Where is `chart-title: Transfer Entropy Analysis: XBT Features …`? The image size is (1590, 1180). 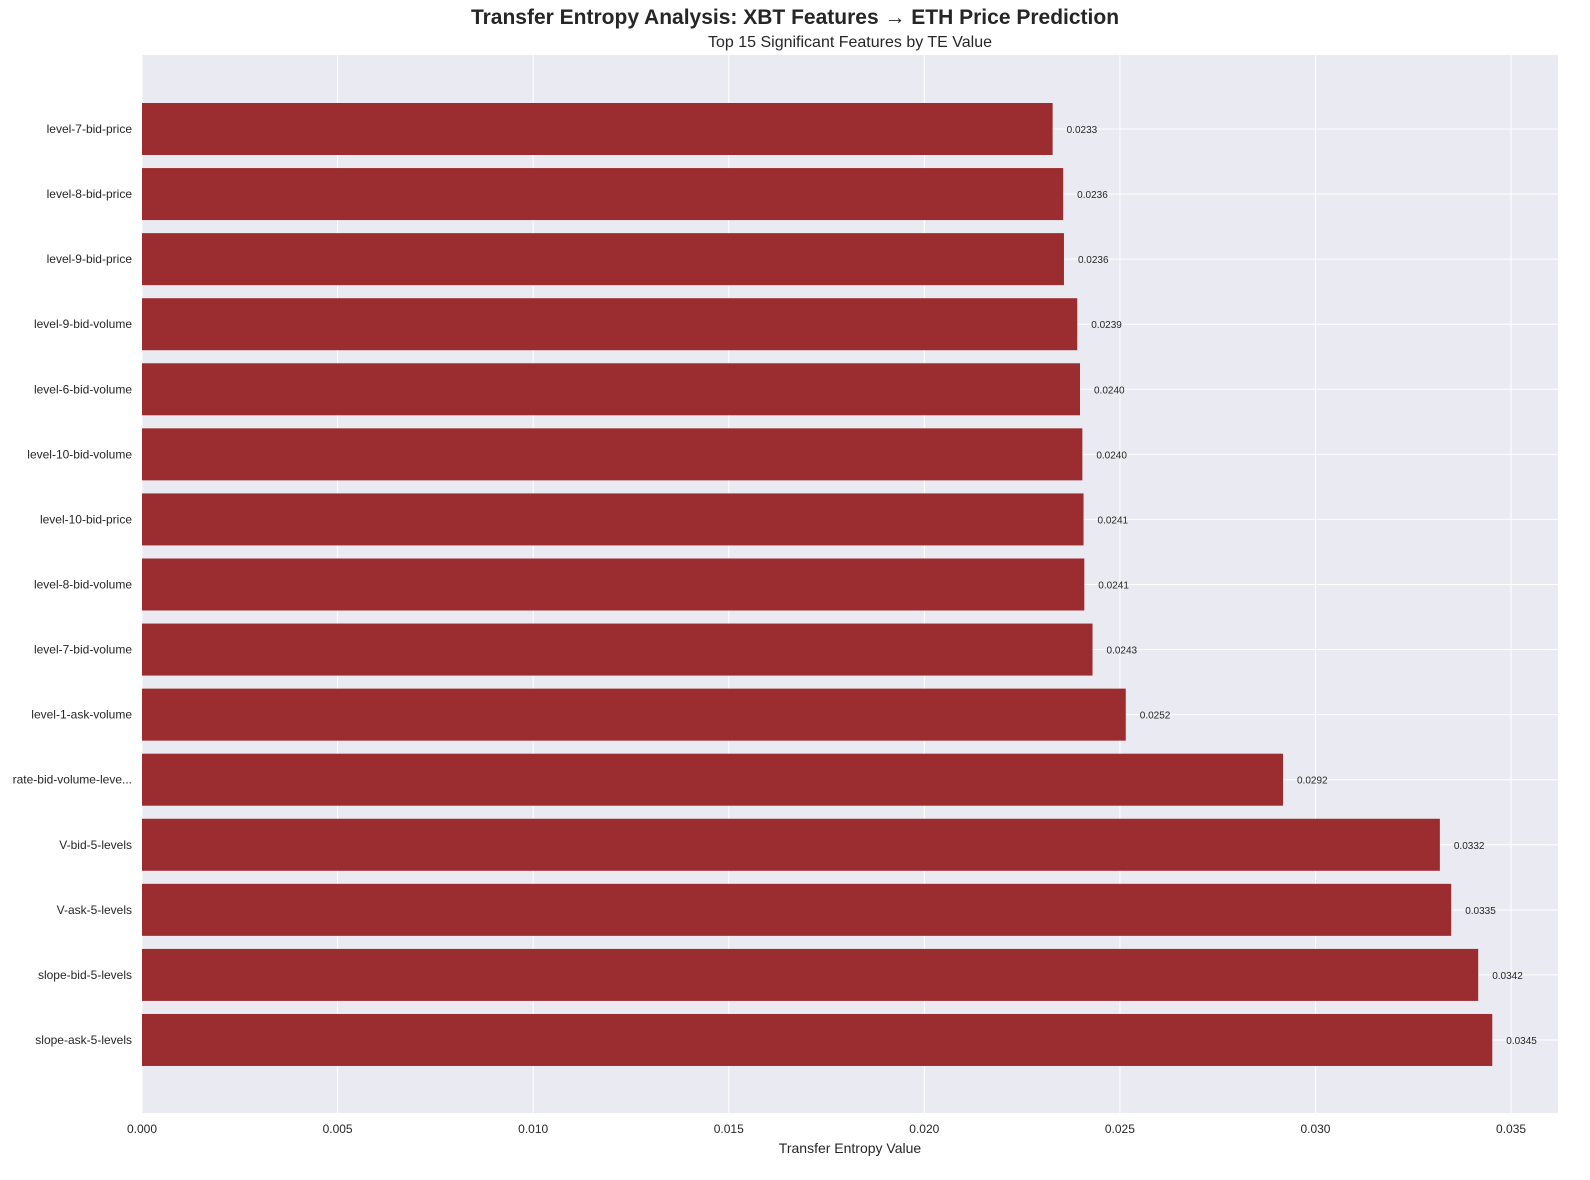 chart-title: Transfer Entropy Analysis: XBT Features … is located at coordinates (795, 17).